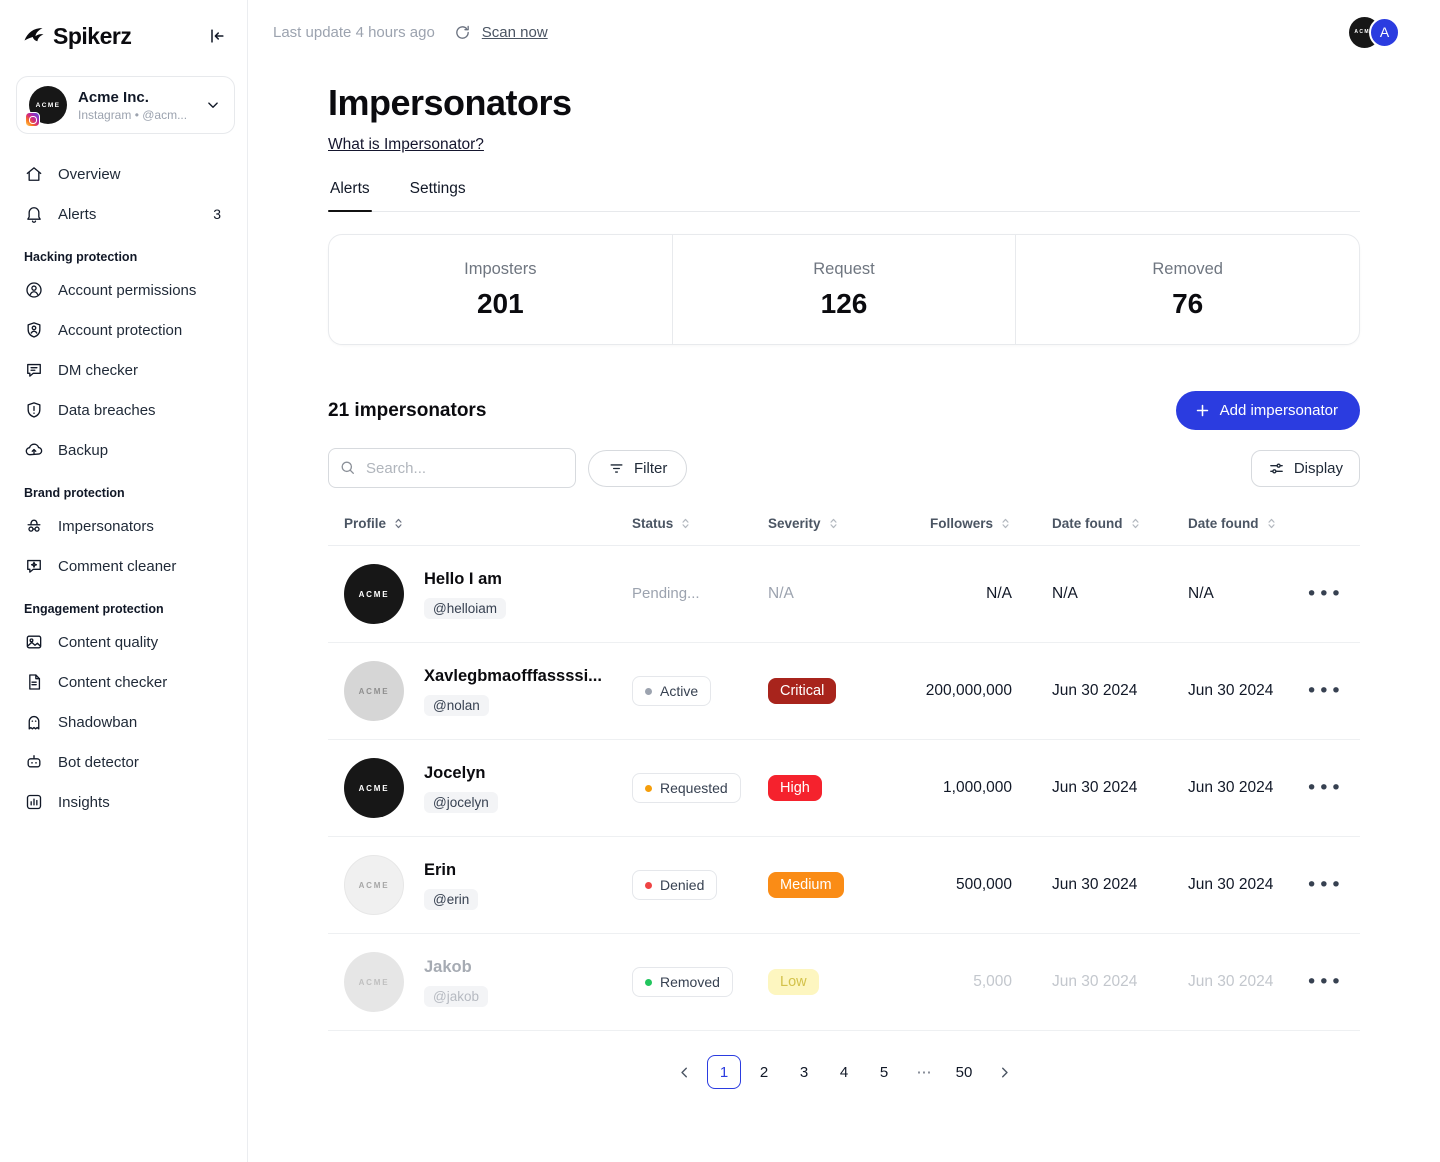 This screenshot has height=1162, width=1440. What do you see at coordinates (462, 32) in the screenshot?
I see `refresh-button` at bounding box center [462, 32].